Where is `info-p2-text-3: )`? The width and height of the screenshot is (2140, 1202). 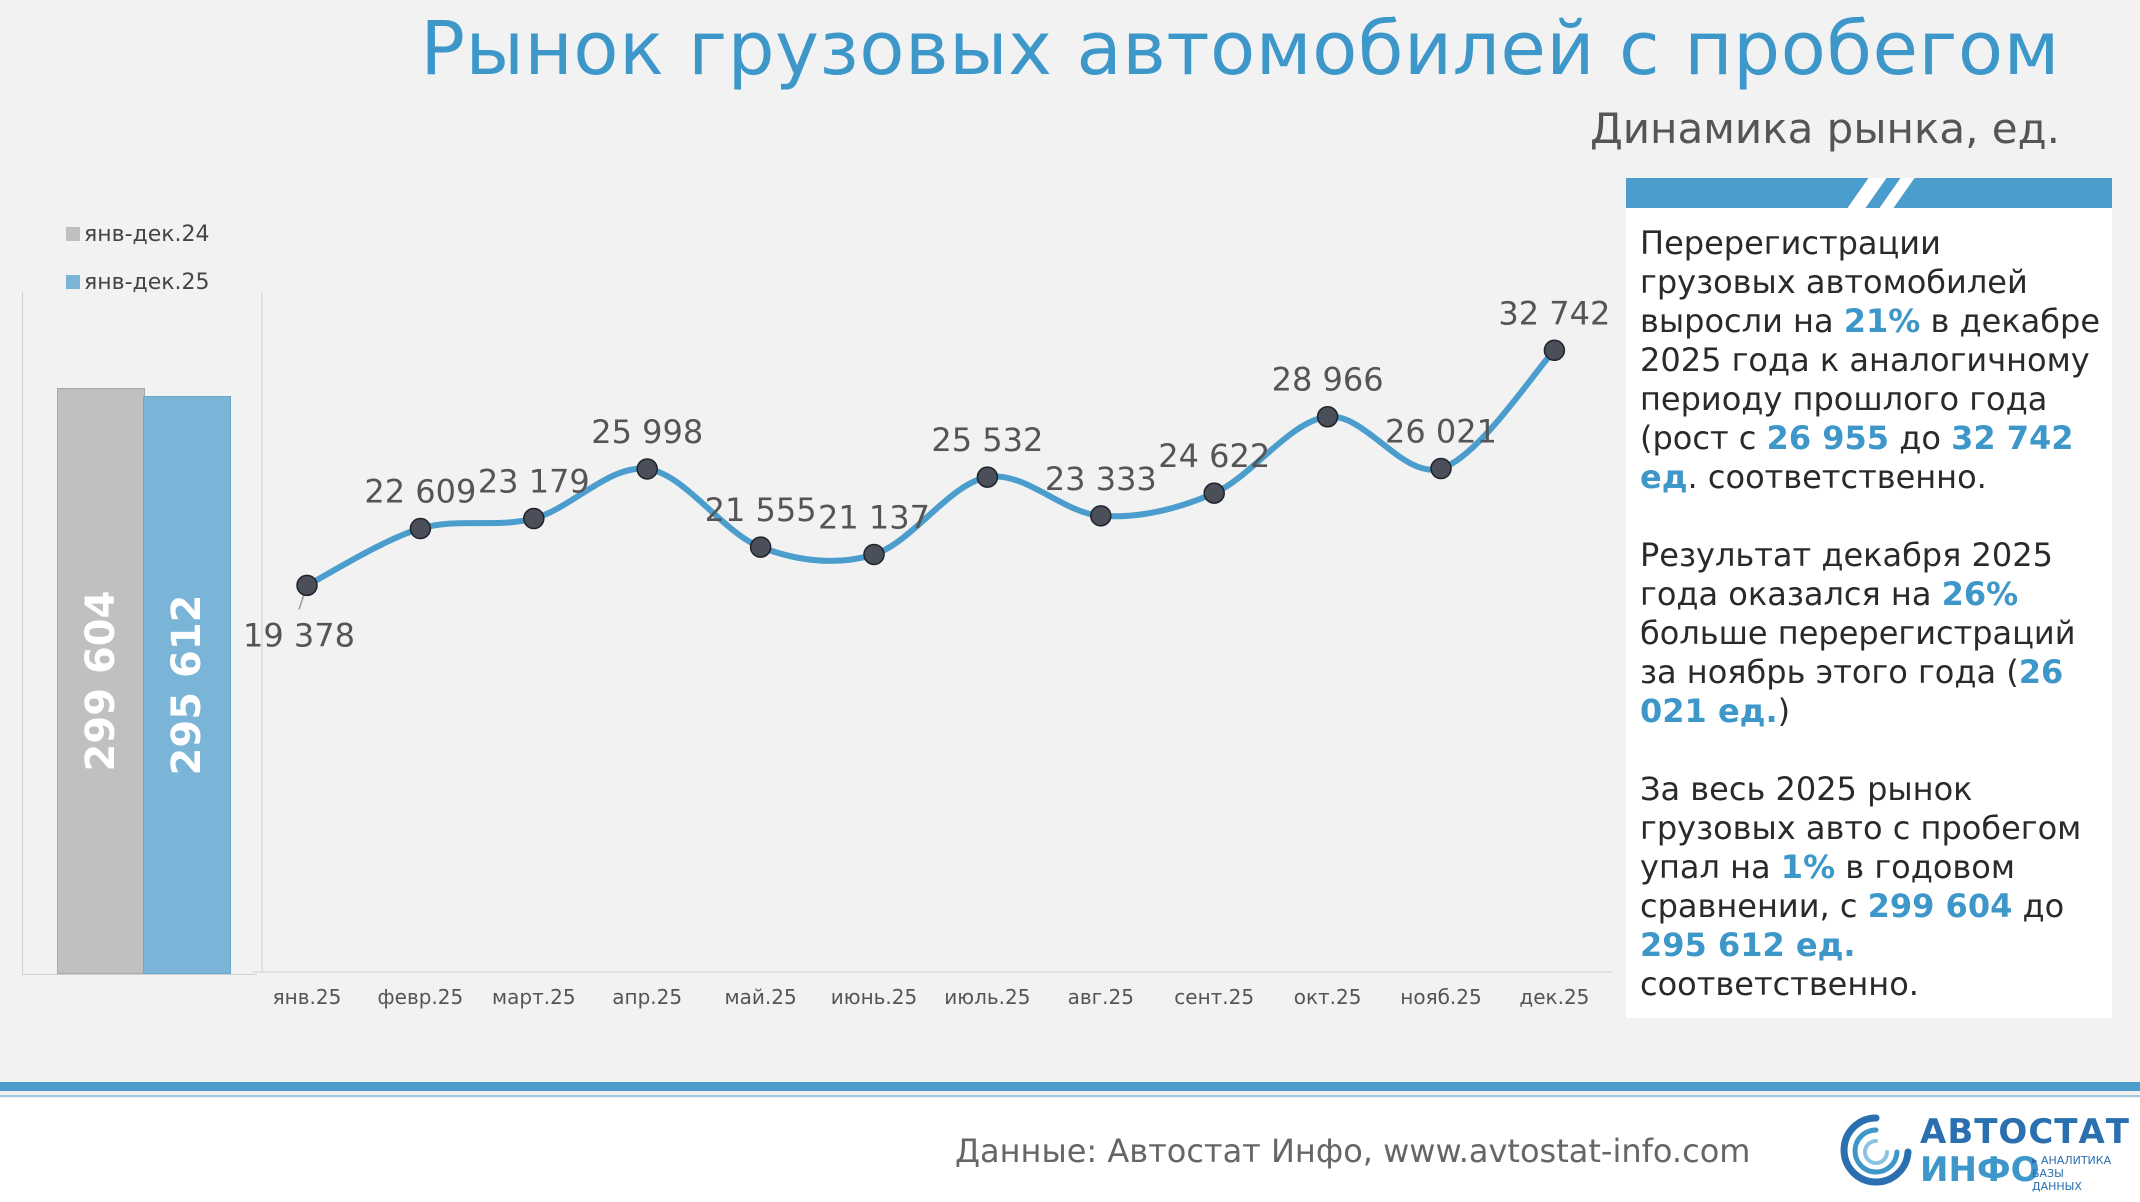
info-p2-text-3: ) is located at coordinates (1784, 711).